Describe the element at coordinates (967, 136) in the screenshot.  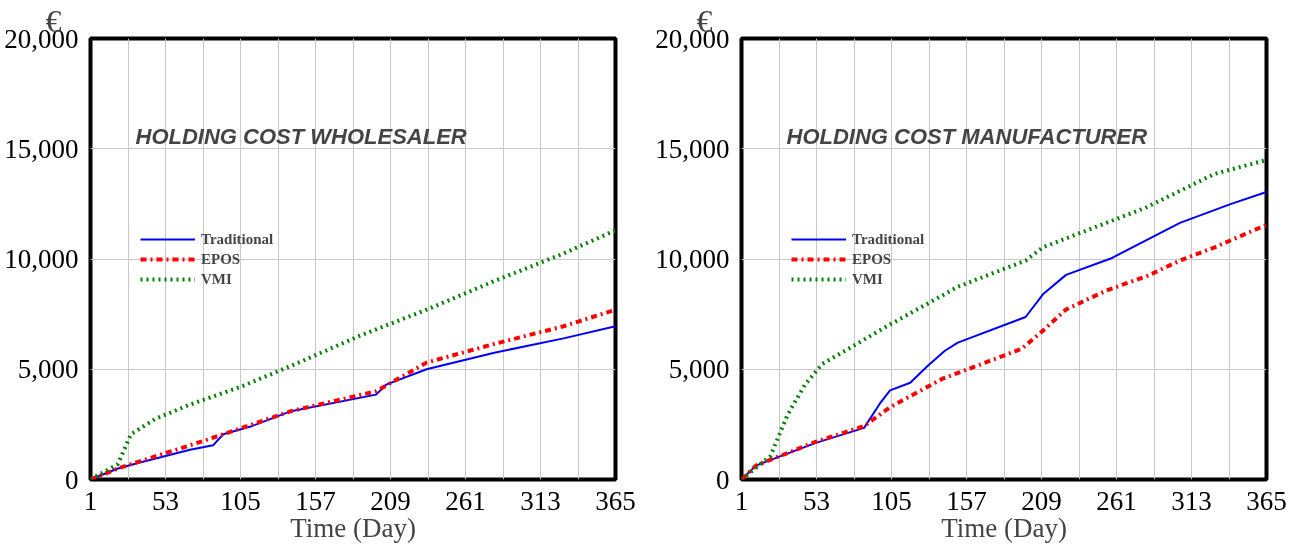
I see `text: HOLDING COST MANUFACTURER` at that location.